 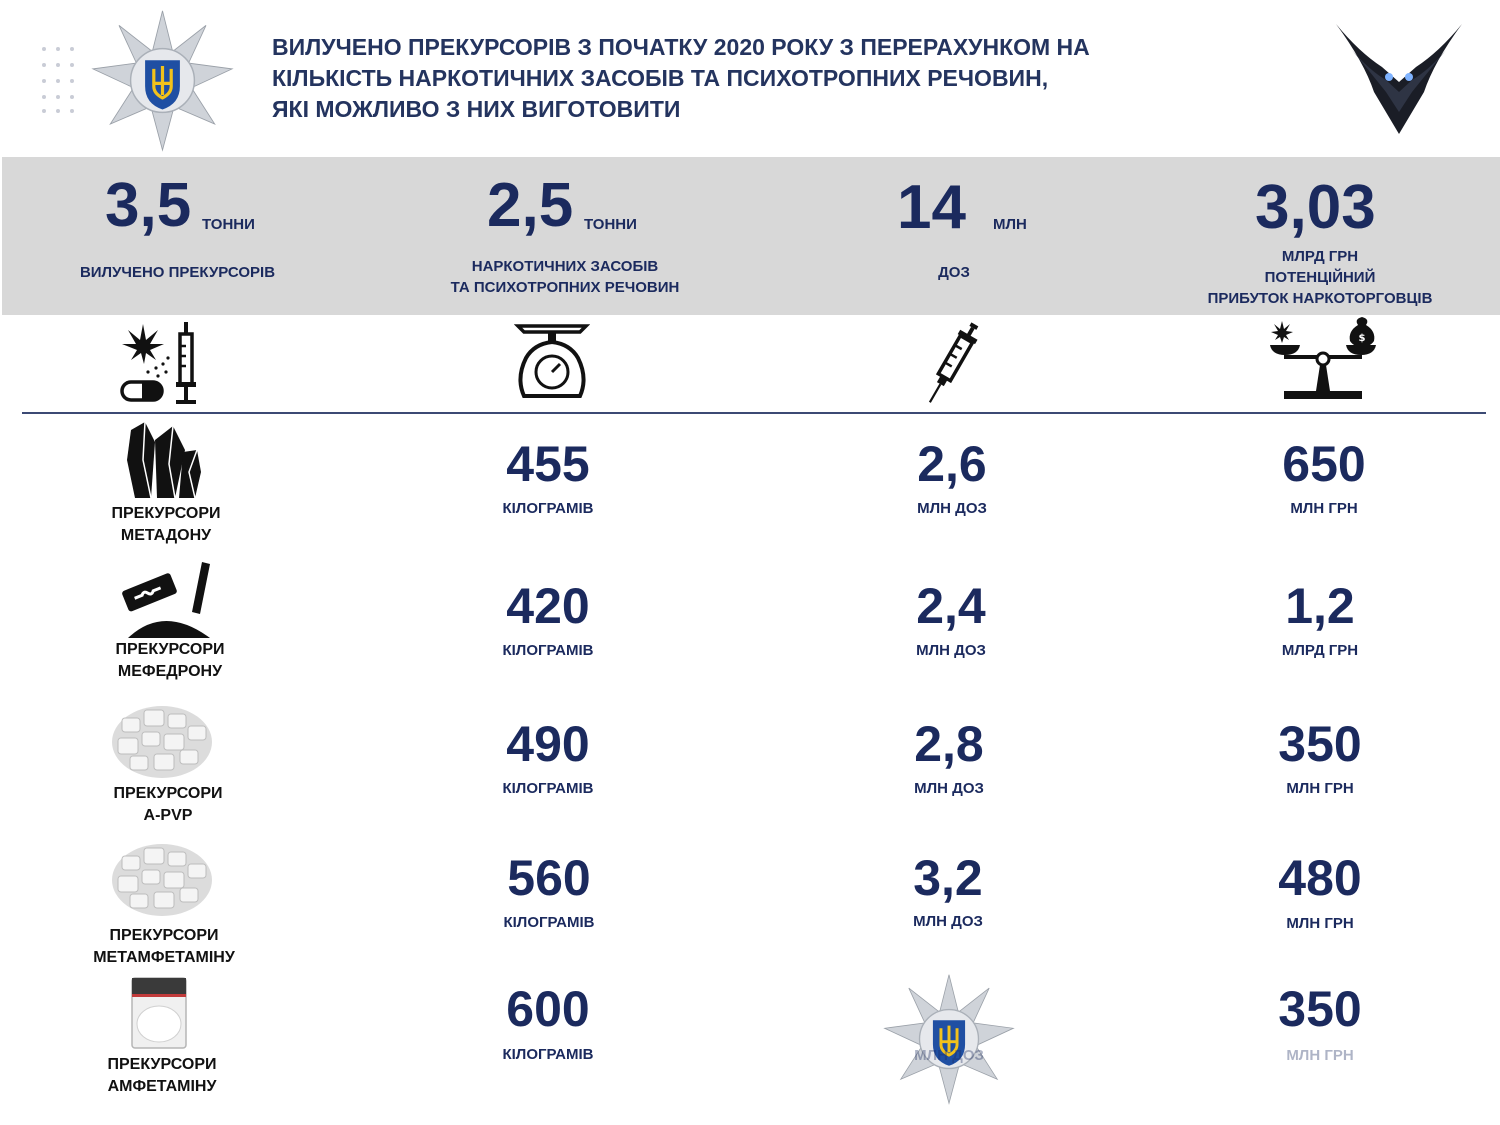 I want to click on summary-caption-line: НАРКОТИЧНИХ ЗАСОБІВ, so click(x=565, y=266).